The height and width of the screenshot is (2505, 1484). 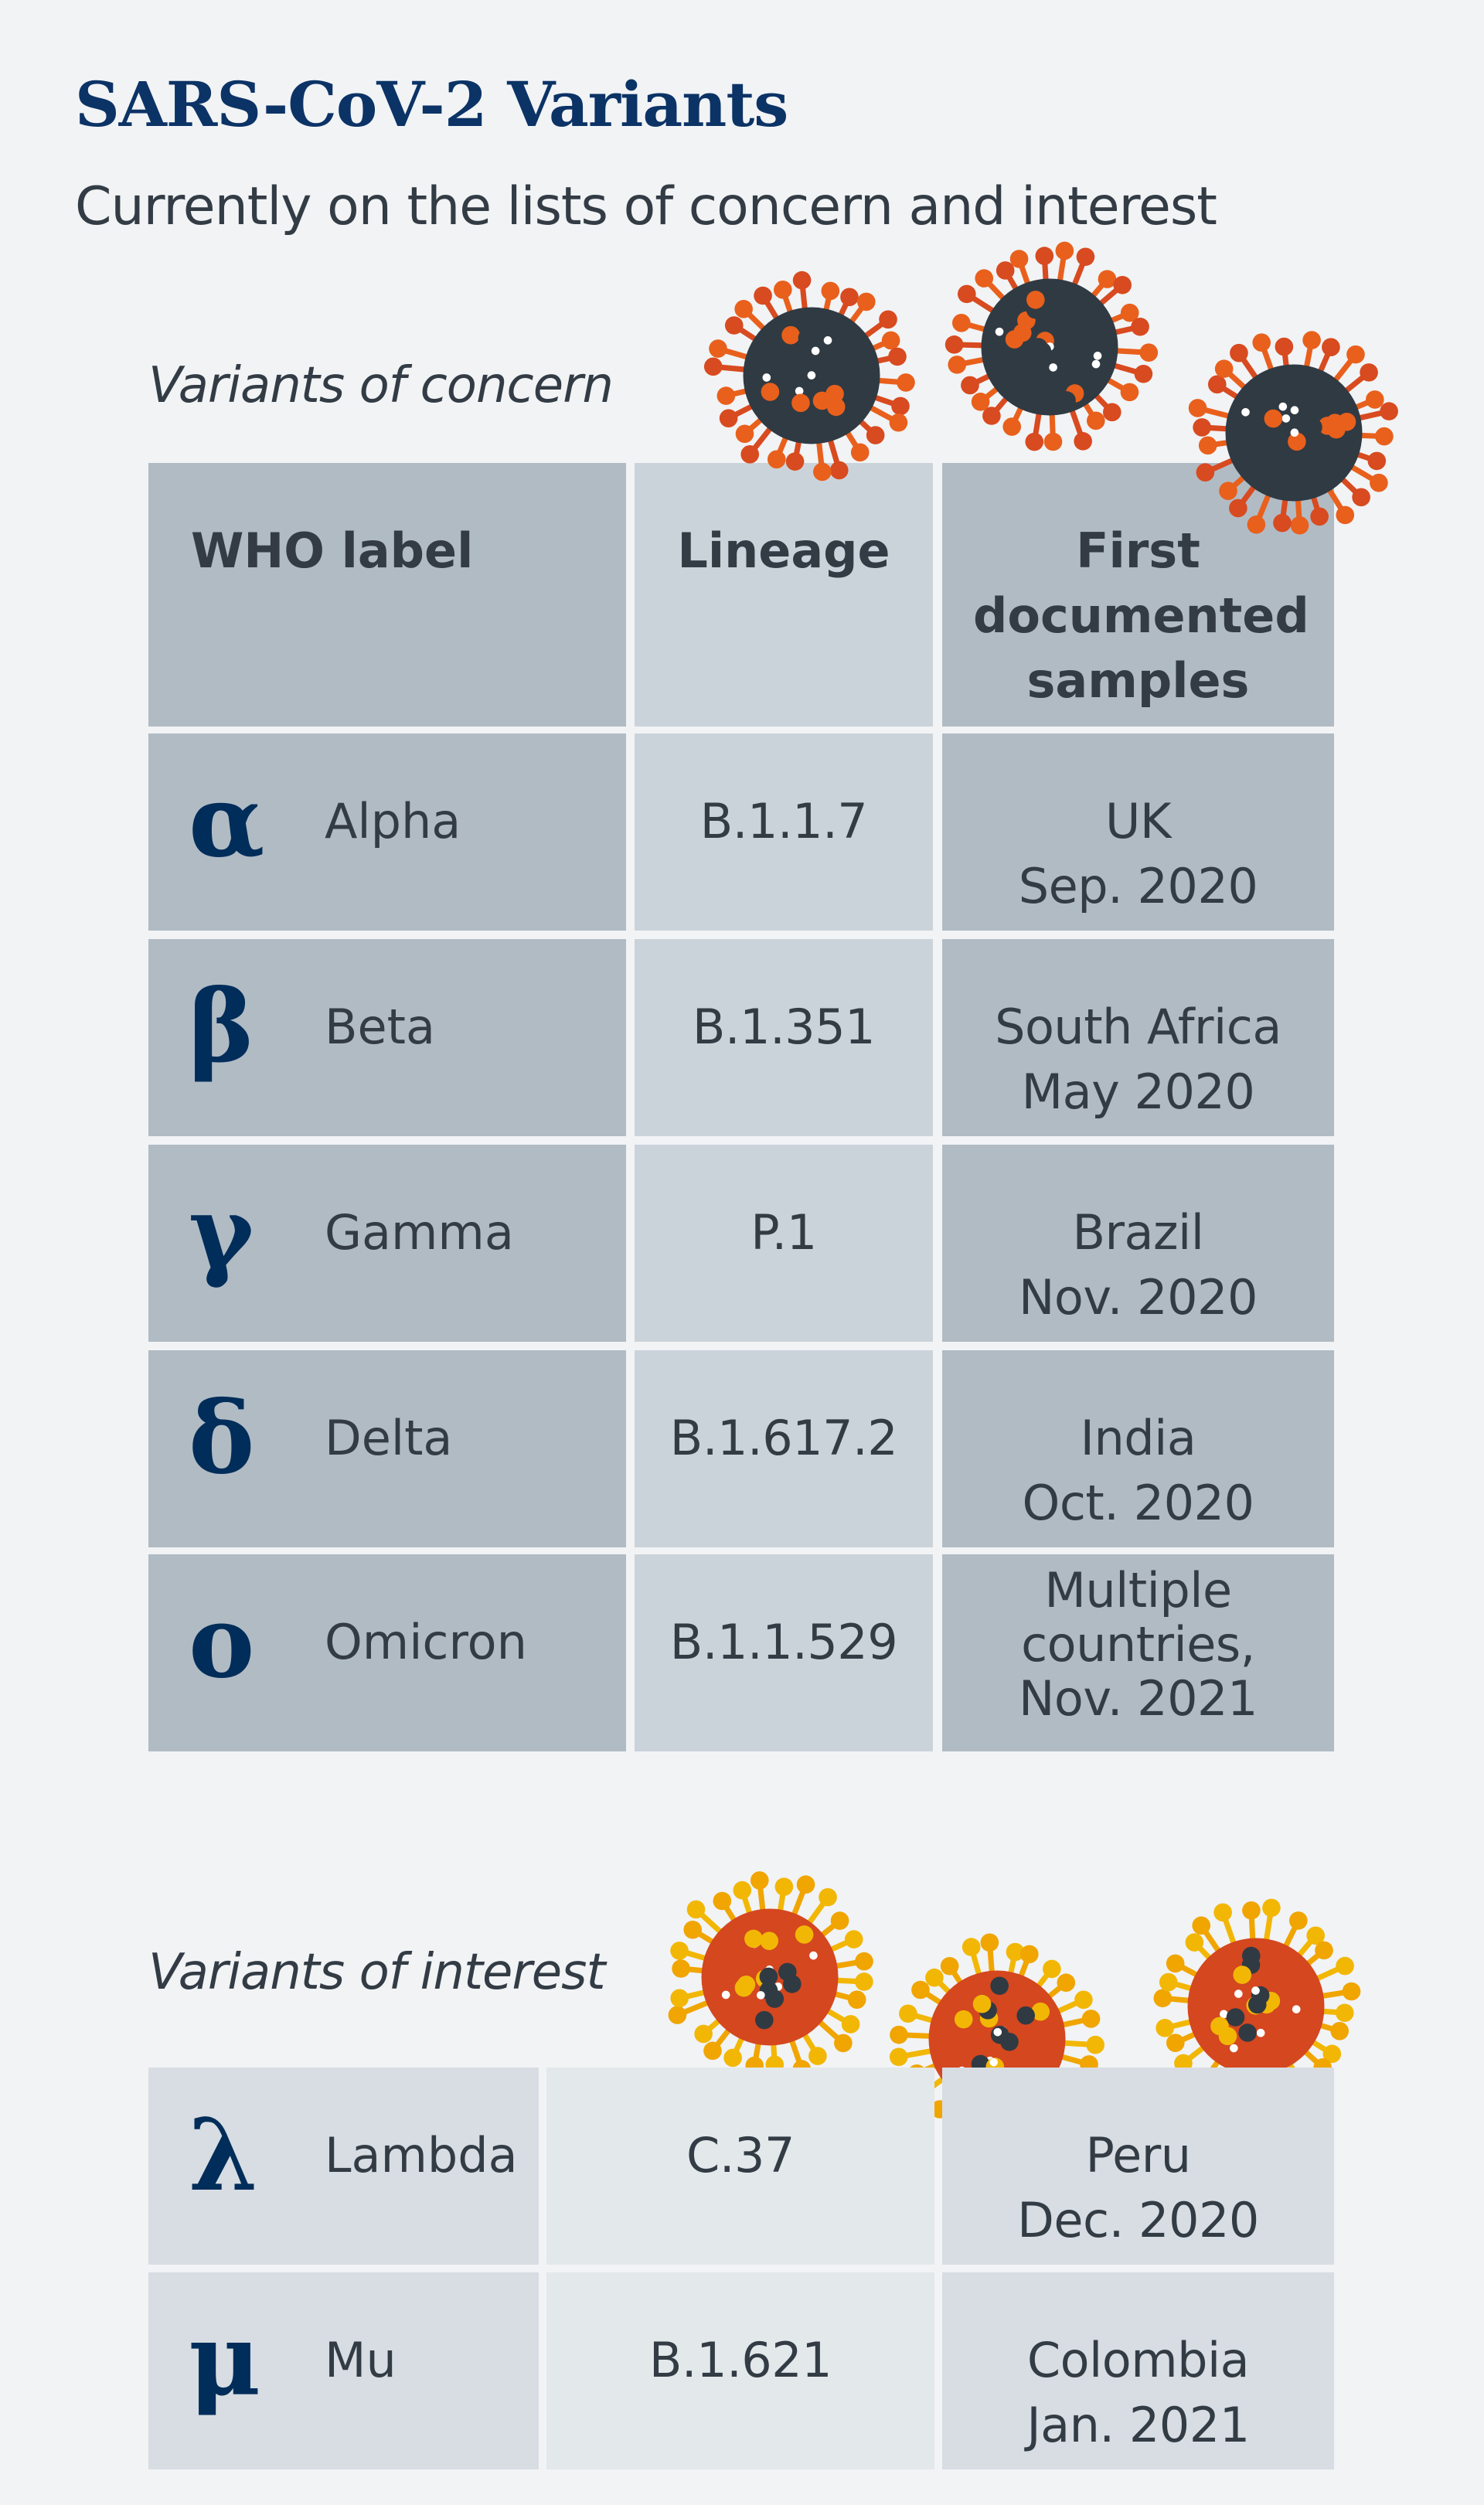 I want to click on greek-letter: ο, so click(x=222, y=1642).